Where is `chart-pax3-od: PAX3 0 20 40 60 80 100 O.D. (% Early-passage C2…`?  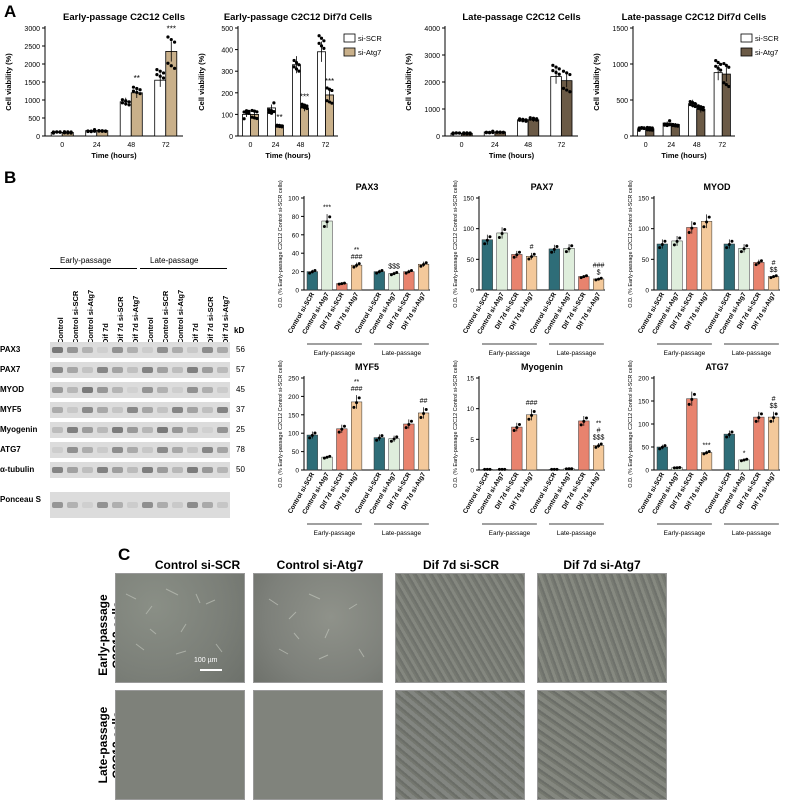
chart-pax3-od: PAX3 0 20 40 60 80 100 O.D. (% Early-passage C2… is located at coordinates (354, 268).